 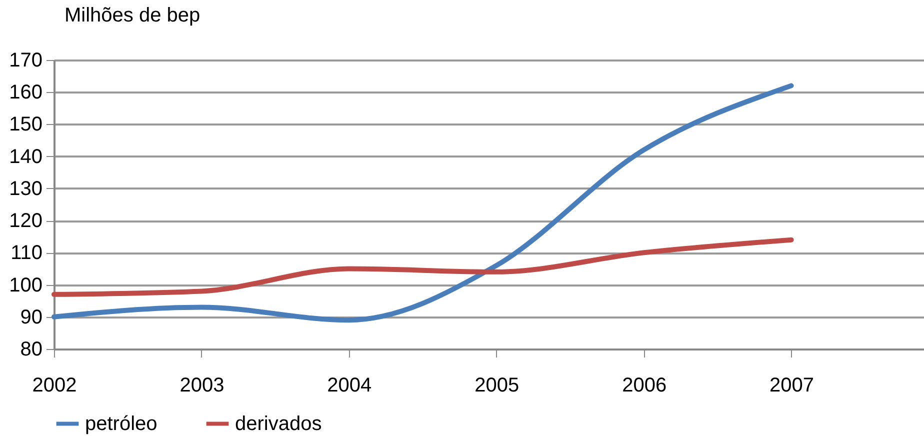 What do you see at coordinates (792, 385) in the screenshot?
I see `x-tick-label: 2007` at bounding box center [792, 385].